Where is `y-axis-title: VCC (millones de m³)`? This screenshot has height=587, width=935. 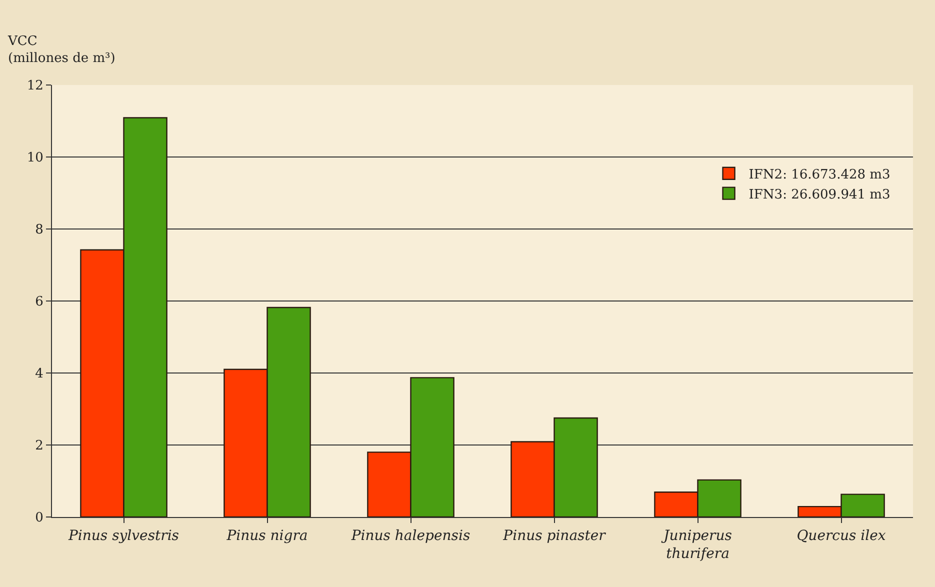
y-axis-title: VCC (millones de m³) is located at coordinates (61, 50).